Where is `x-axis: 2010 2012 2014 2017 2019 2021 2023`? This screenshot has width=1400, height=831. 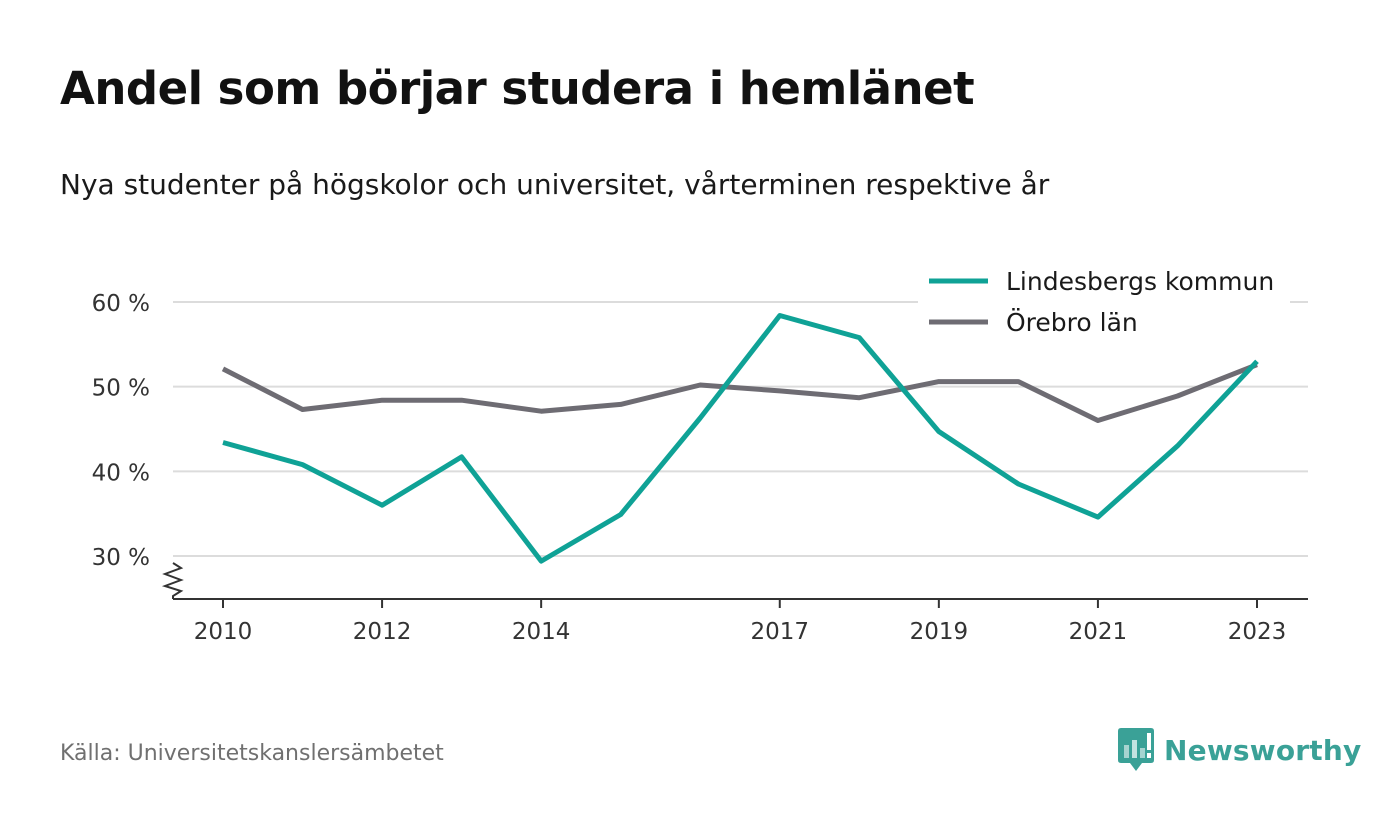
x-axis: 2010 2012 2014 2017 2019 2021 2023 is located at coordinates (734, 603).